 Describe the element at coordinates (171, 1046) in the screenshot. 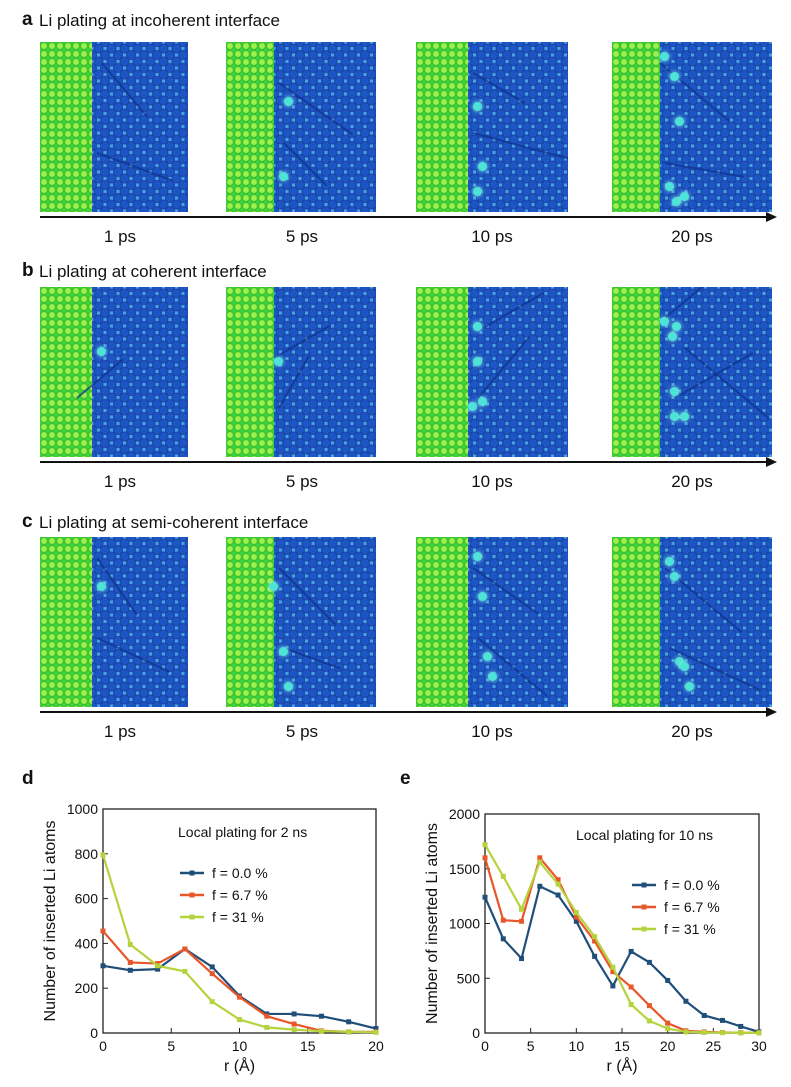

I see `x-tick-label: 5` at that location.